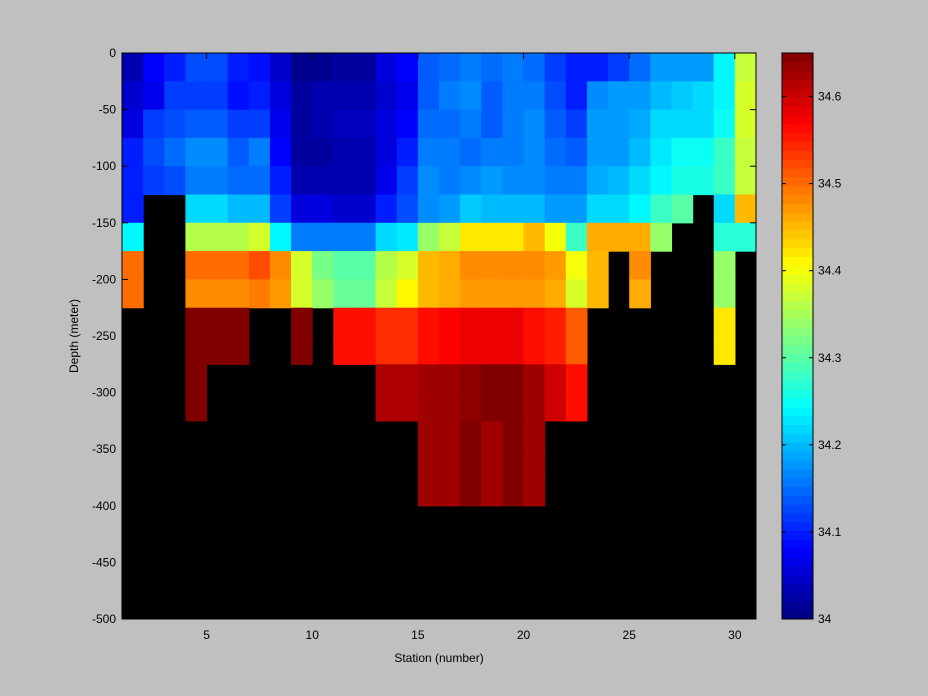 The height and width of the screenshot is (696, 928). I want to click on x-tick-label: 30, so click(735, 635).